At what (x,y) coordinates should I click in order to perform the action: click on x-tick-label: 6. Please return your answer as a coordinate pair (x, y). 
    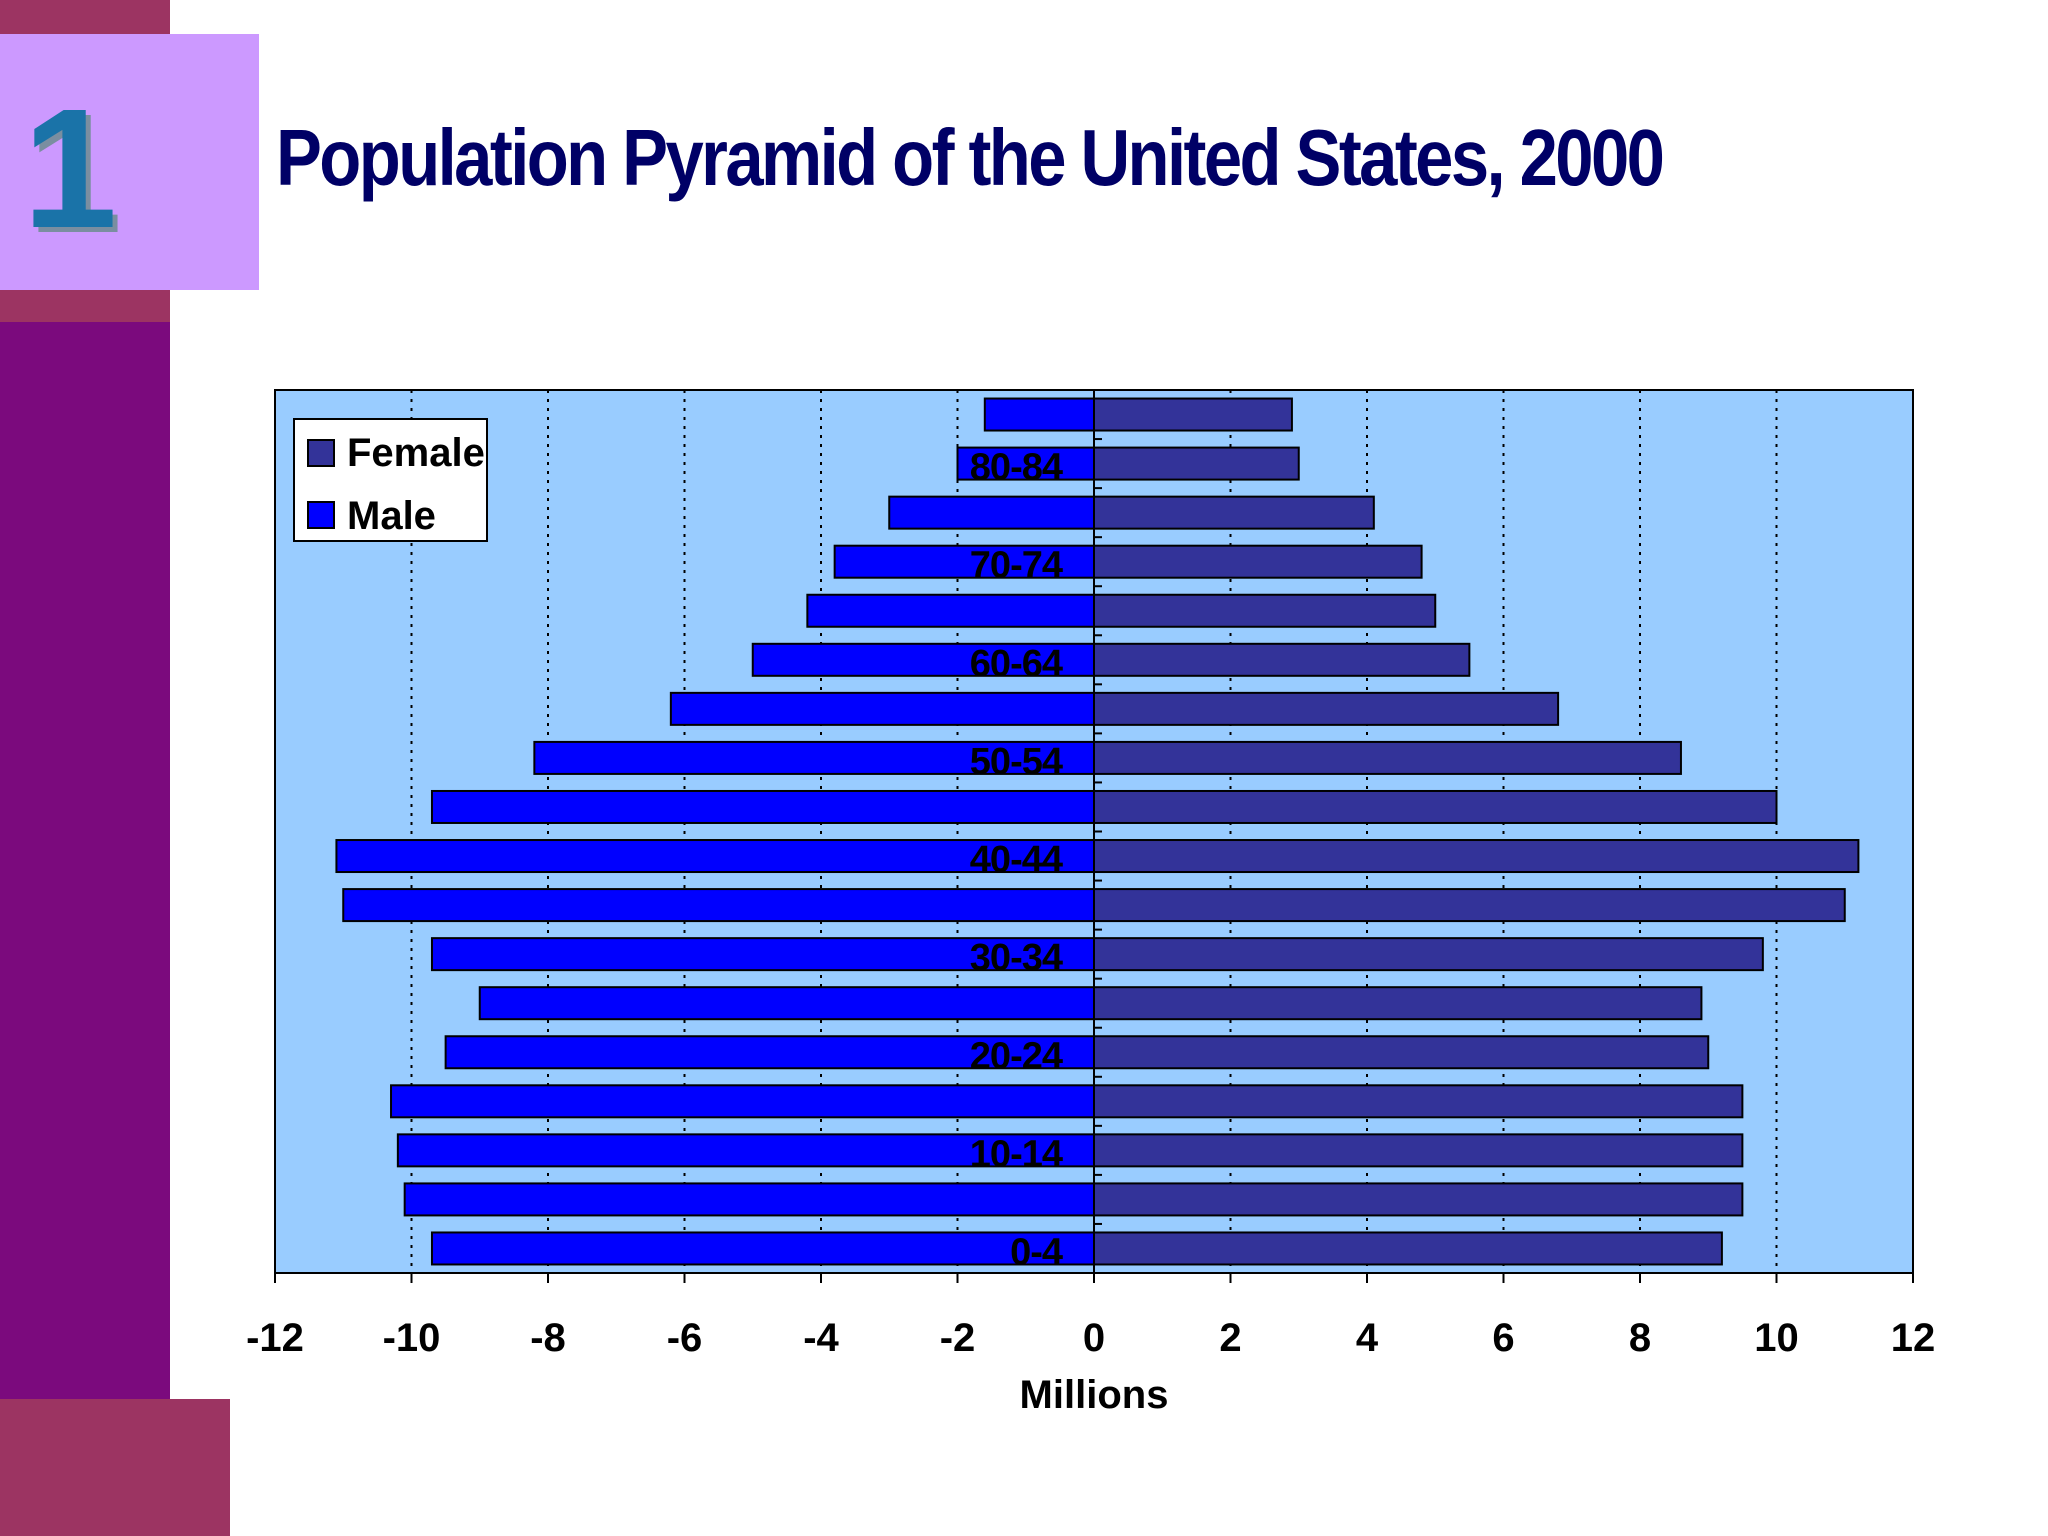
    Looking at the image, I should click on (1503, 1338).